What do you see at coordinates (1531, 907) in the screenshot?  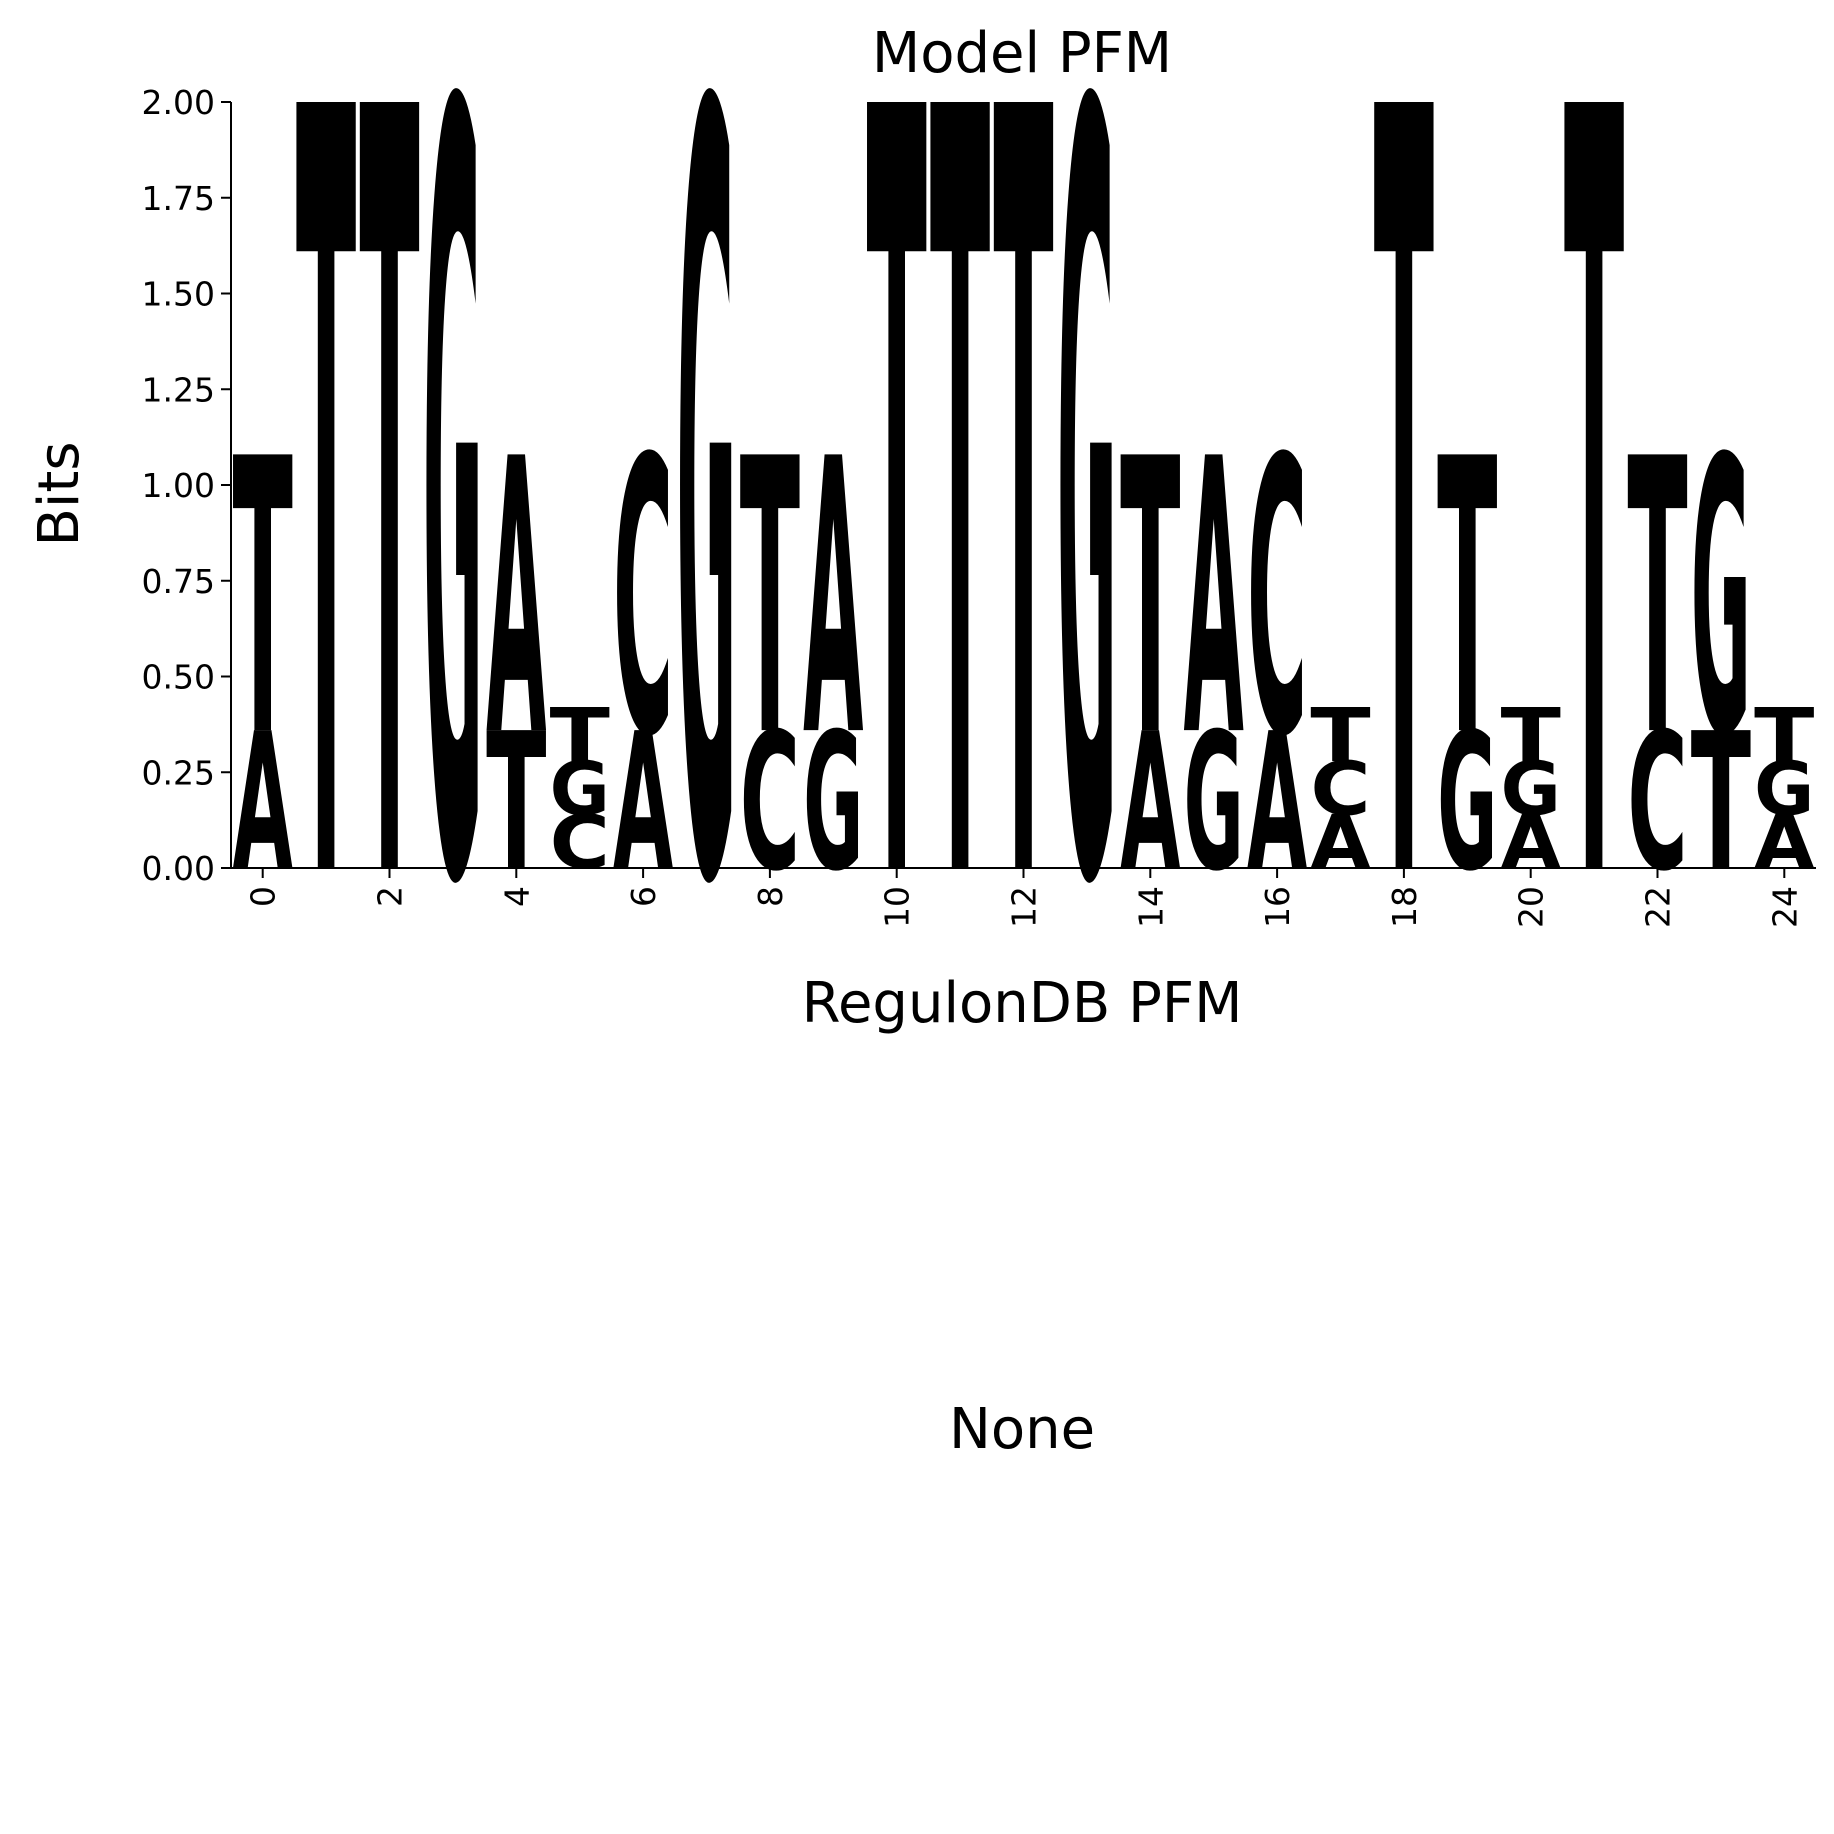 I see `x-tick-label: 20` at bounding box center [1531, 907].